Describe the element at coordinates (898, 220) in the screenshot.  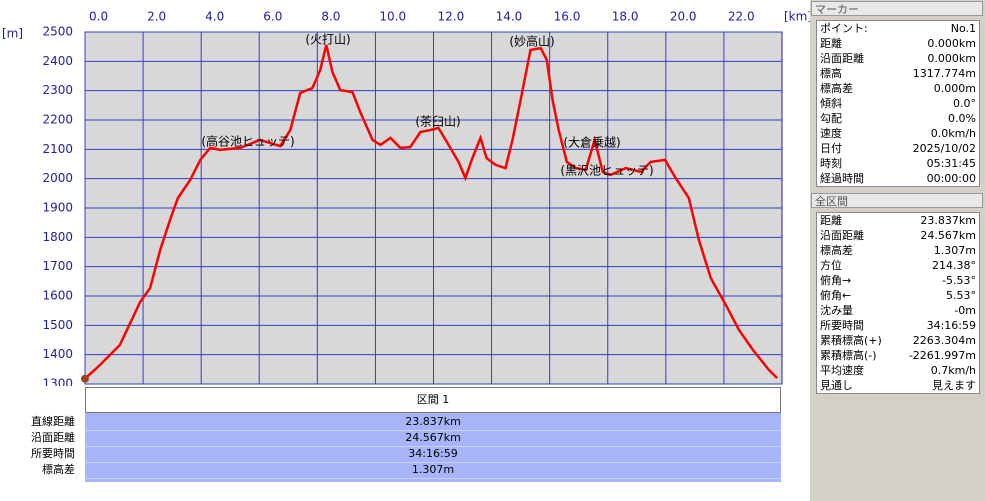
I see `info-row: 距離 23.837km` at that location.